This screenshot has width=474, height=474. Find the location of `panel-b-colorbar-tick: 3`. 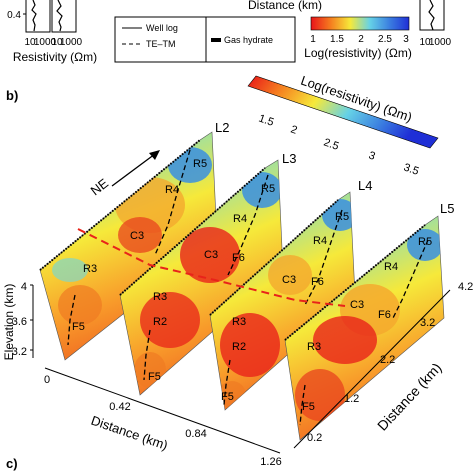

panel-b-colorbar-tick: 3 is located at coordinates (372, 155).